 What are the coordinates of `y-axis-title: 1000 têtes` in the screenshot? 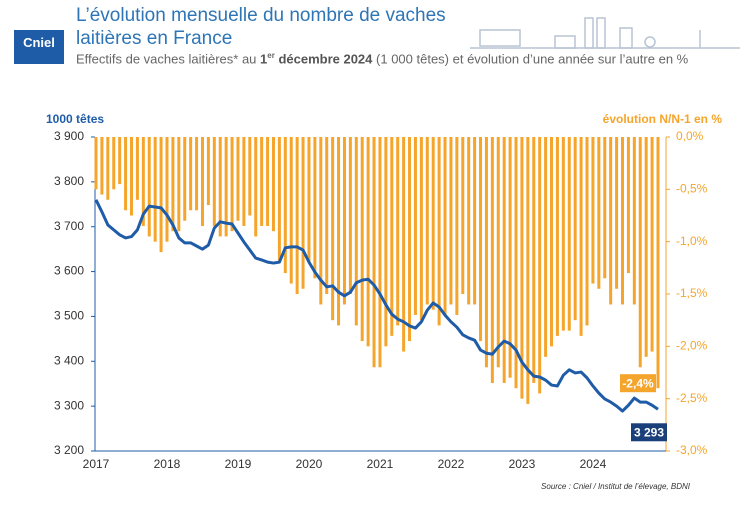 It's located at (75, 119).